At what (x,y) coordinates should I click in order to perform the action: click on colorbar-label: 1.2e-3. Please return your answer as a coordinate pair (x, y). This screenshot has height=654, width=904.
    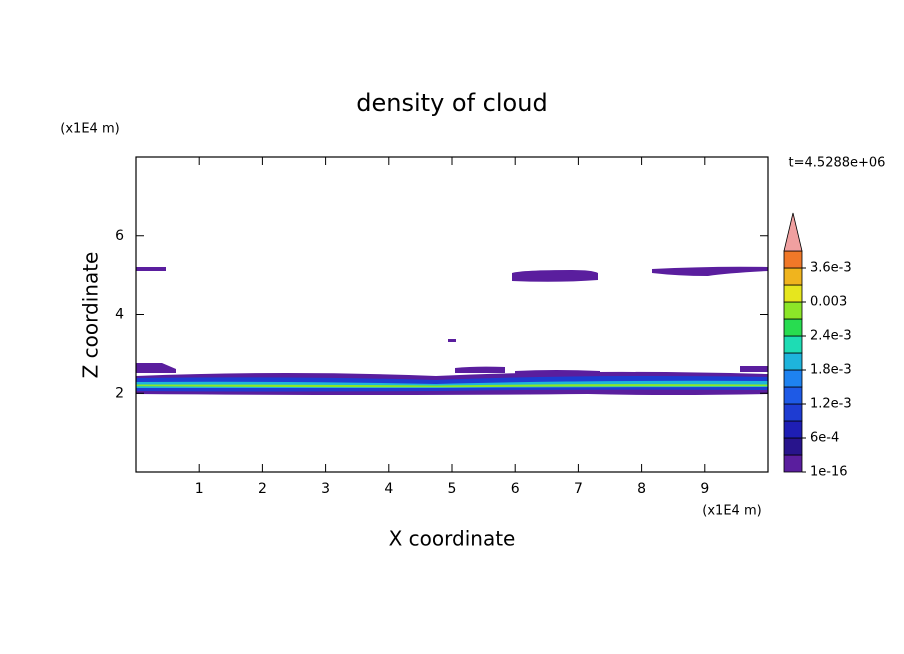
    Looking at the image, I should click on (831, 404).